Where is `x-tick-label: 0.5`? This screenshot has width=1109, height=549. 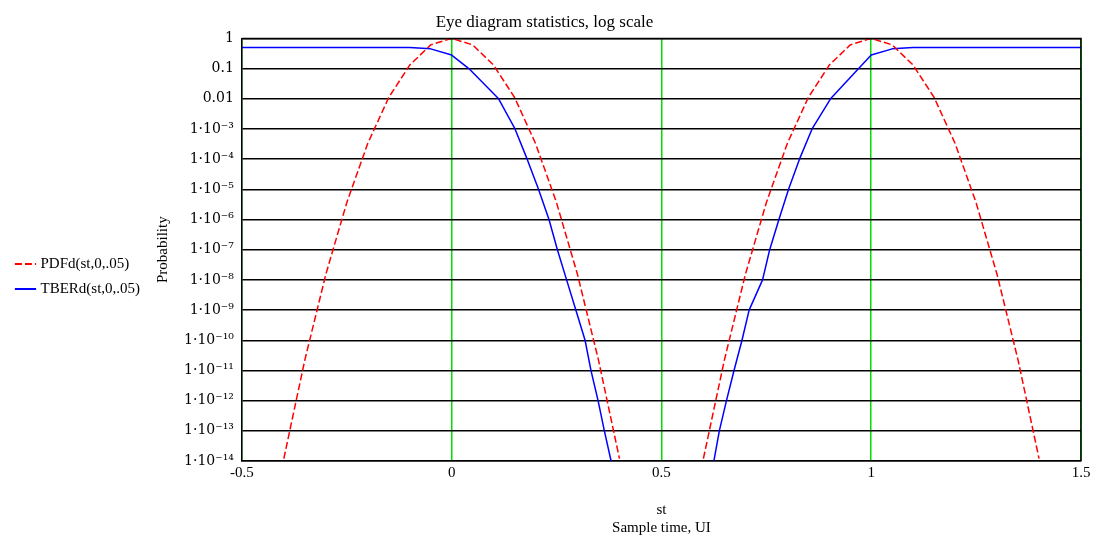
x-tick-label: 0.5 is located at coordinates (661, 471).